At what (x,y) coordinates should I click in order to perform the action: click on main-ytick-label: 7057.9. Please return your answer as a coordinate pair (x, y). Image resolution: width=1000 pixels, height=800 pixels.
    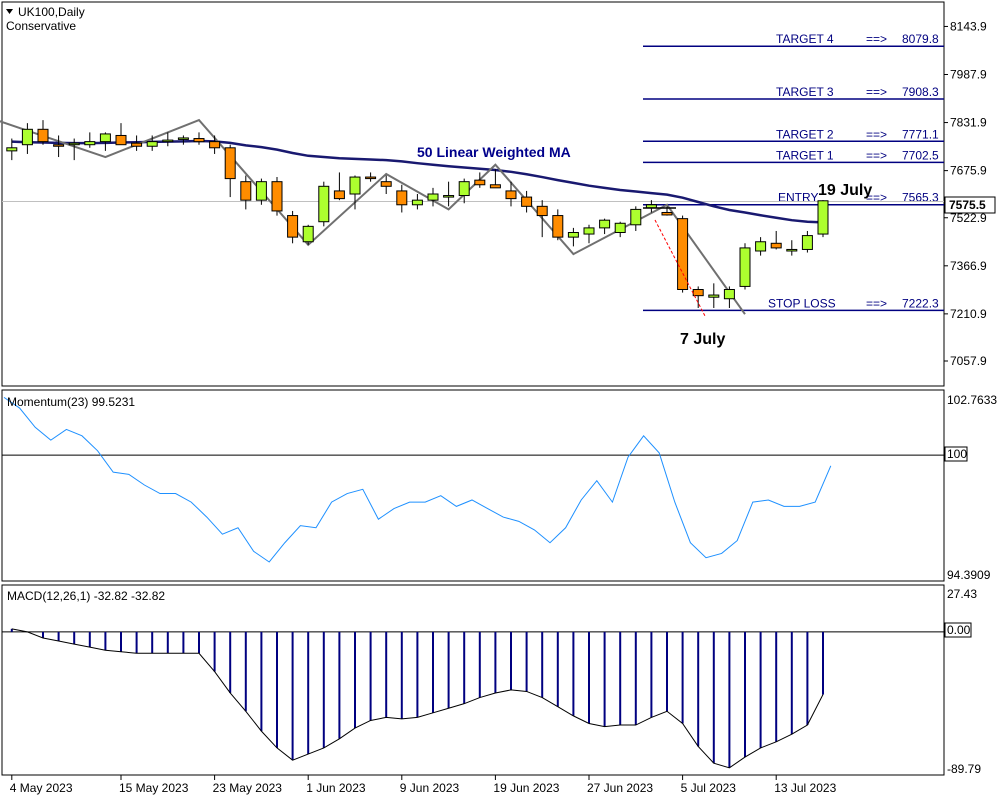
    Looking at the image, I should click on (968, 361).